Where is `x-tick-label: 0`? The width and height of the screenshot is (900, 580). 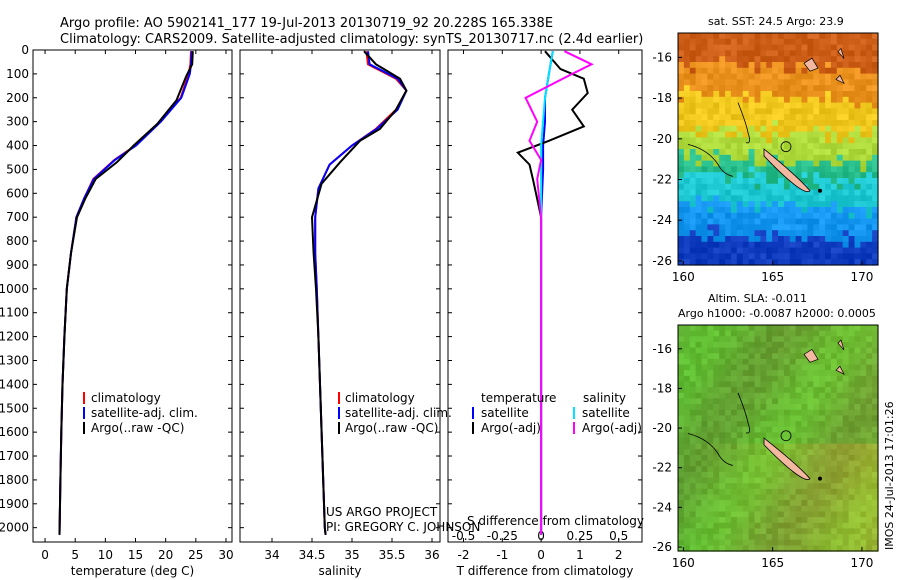 x-tick-label: 0 is located at coordinates (45, 555).